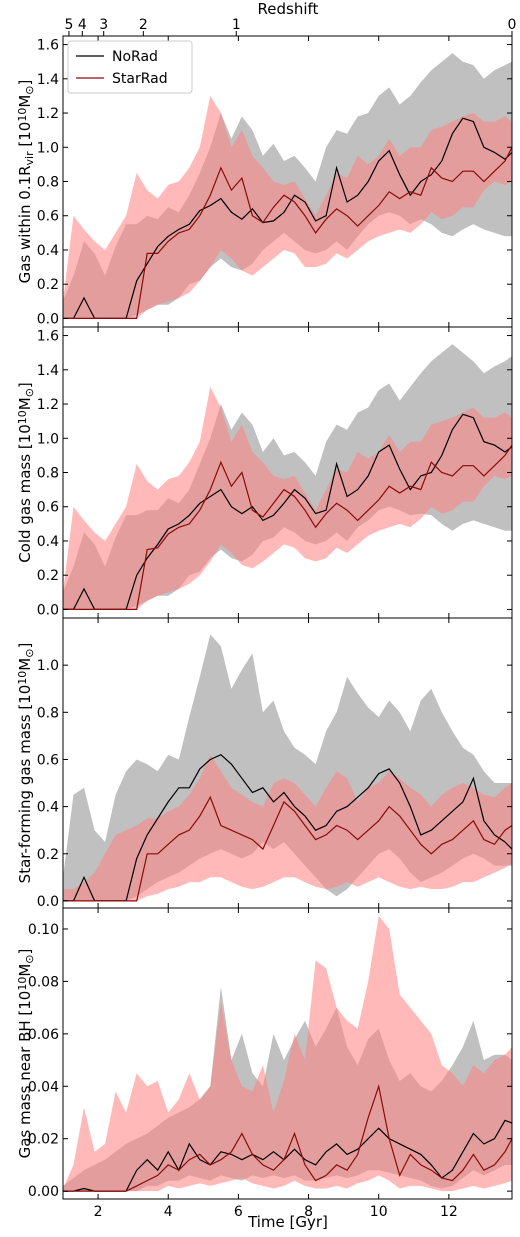 The width and height of the screenshot is (520, 1237). I want to click on redshift-tick-label: 3, so click(103, 25).